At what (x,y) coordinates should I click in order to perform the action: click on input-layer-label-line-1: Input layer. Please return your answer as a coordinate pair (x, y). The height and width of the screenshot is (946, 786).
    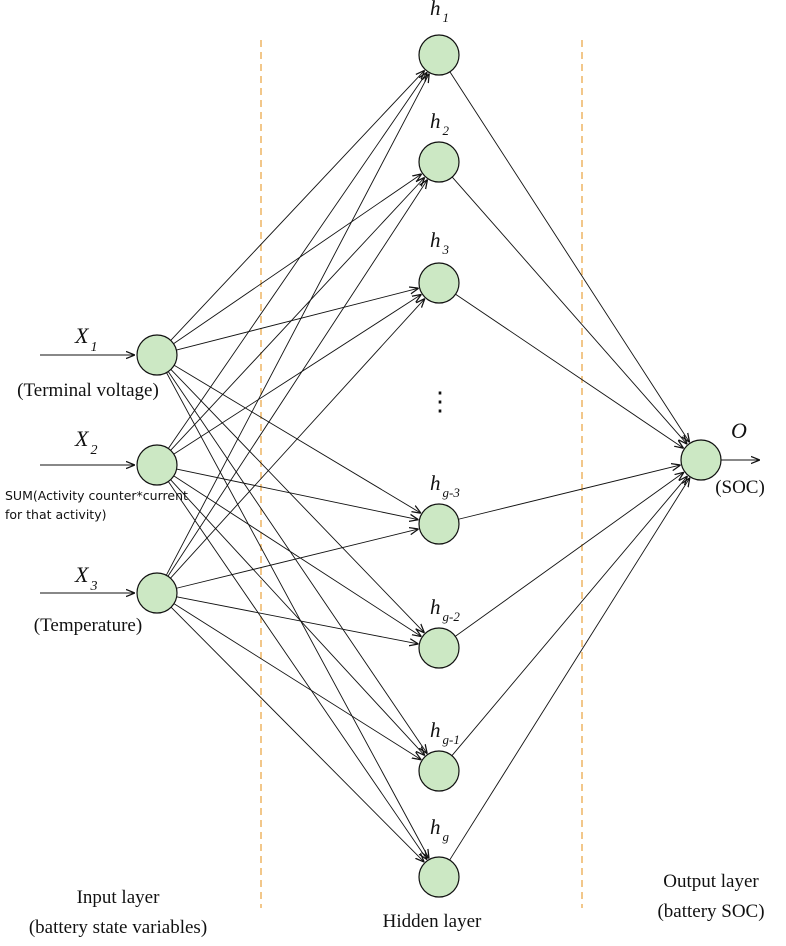
    Looking at the image, I should click on (119, 897).